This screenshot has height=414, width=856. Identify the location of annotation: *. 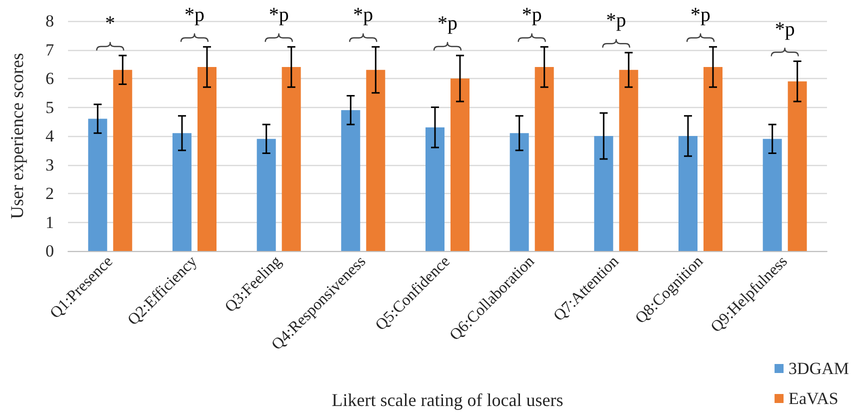
(110, 23).